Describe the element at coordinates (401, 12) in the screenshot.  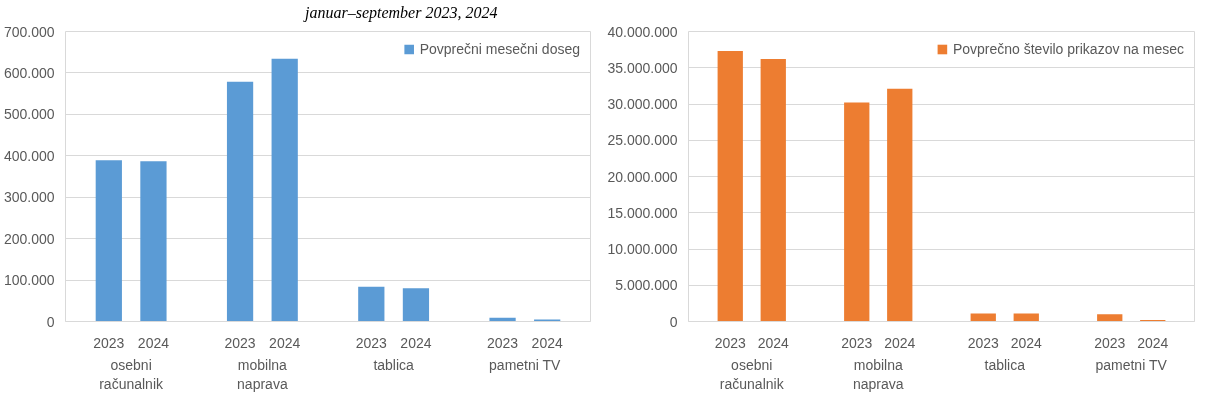
I see `chart-title: januar–september 2023, 2024` at that location.